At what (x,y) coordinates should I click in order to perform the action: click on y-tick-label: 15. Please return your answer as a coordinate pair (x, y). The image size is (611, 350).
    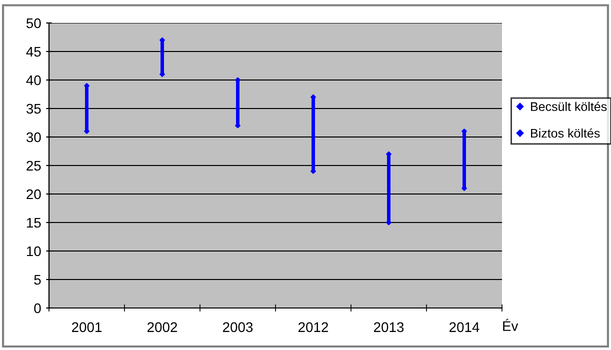
    Looking at the image, I should click on (33, 223).